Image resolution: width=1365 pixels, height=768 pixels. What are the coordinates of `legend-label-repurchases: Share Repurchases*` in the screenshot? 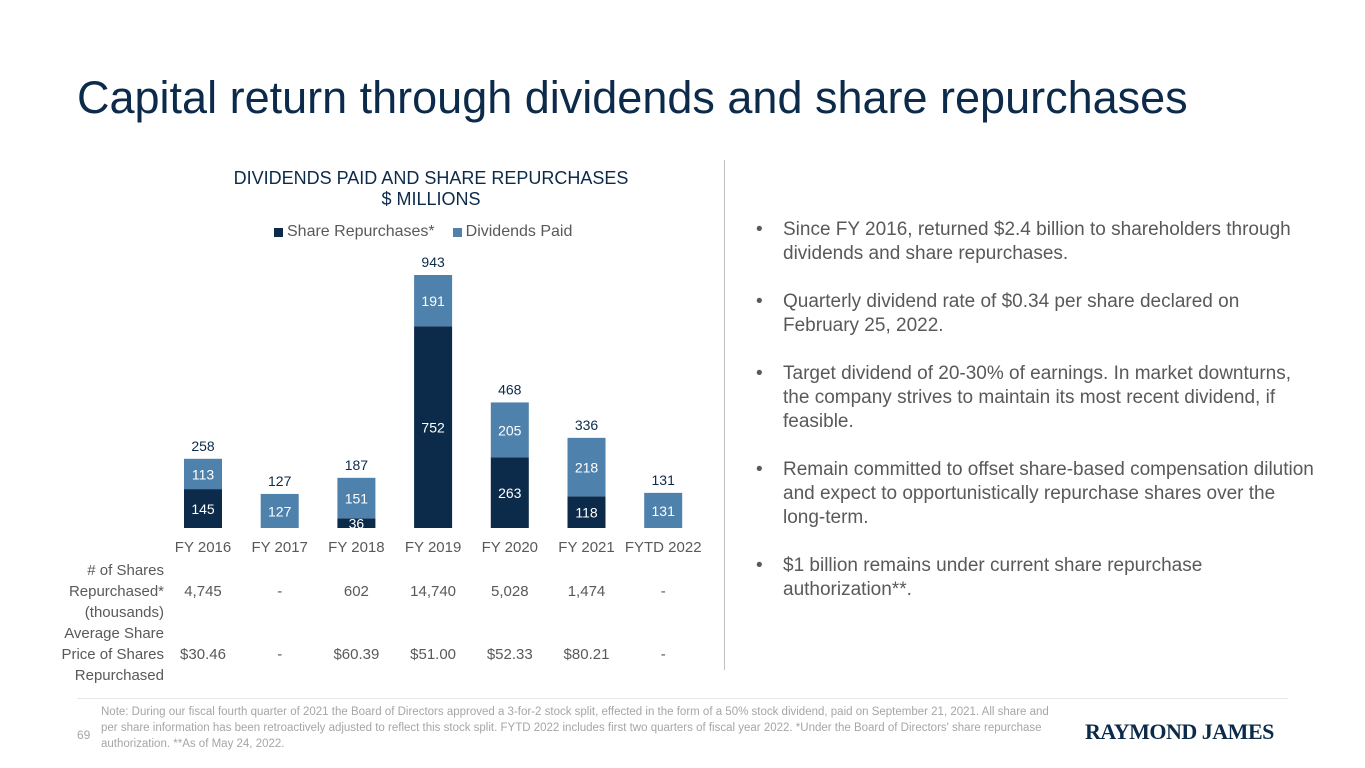 It's located at (361, 231).